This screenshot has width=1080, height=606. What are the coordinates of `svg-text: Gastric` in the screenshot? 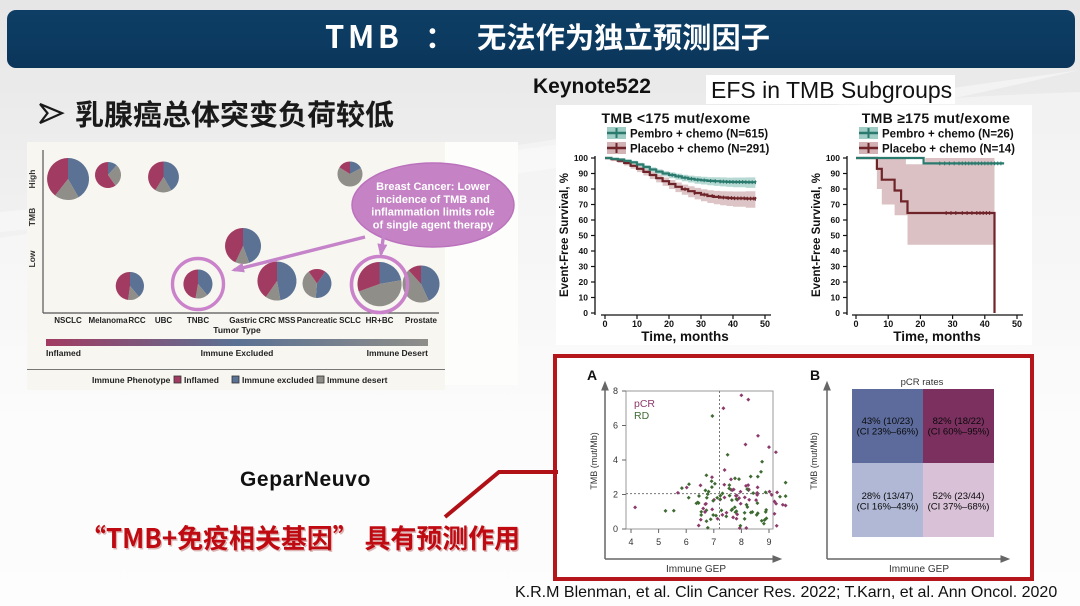 It's located at (243, 320).